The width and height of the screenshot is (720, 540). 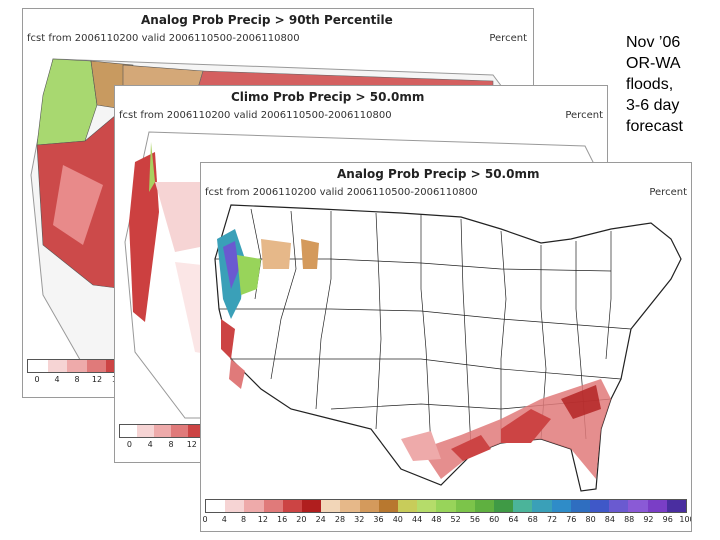 I want to click on annotation-line: Nov ’06, so click(x=653, y=42).